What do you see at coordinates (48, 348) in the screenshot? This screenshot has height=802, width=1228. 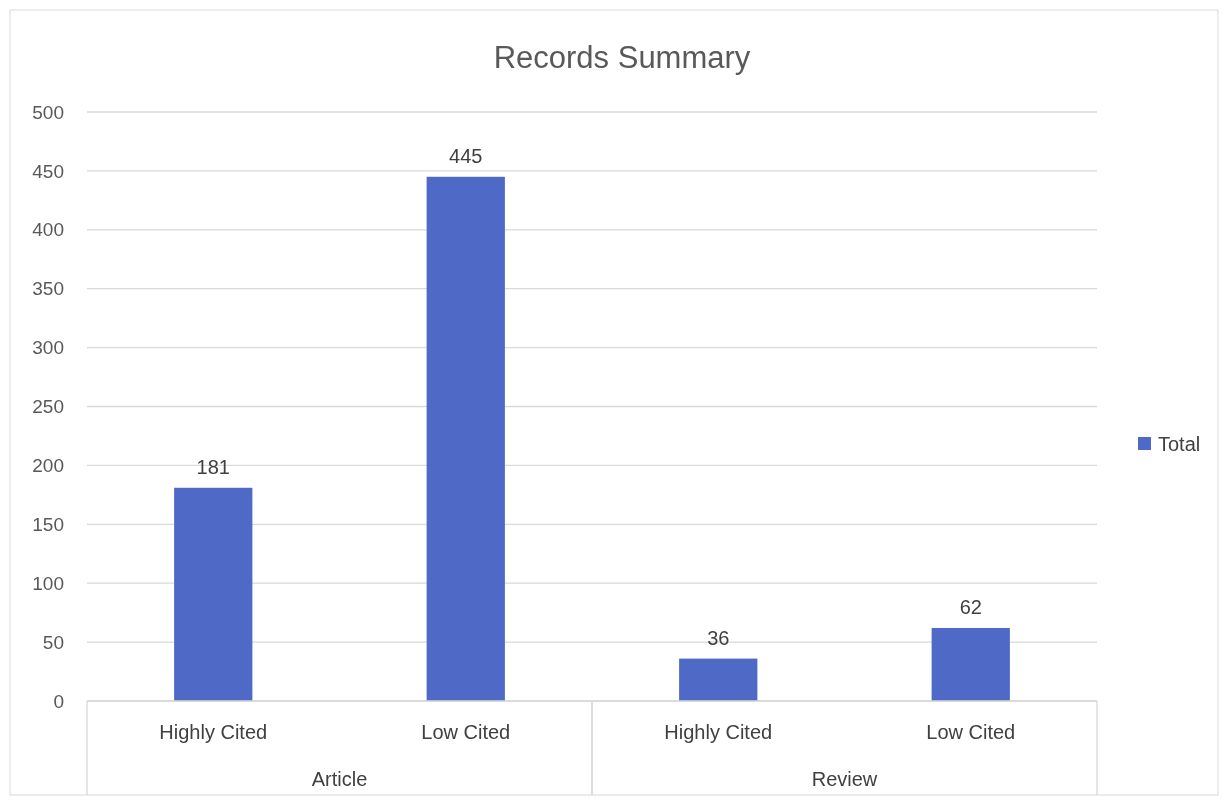 I see `y-tick-label: 300` at bounding box center [48, 348].